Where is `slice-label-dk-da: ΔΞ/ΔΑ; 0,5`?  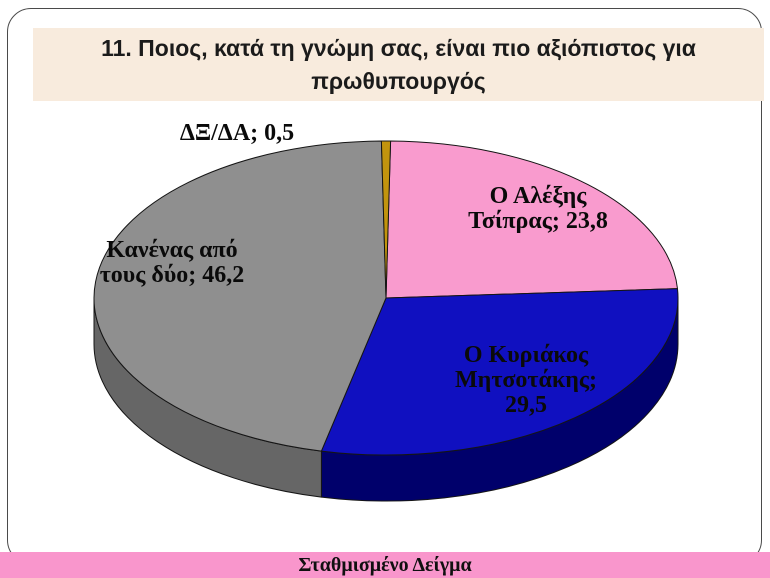 slice-label-dk-da: ΔΞ/ΔΑ; 0,5 is located at coordinates (237, 133).